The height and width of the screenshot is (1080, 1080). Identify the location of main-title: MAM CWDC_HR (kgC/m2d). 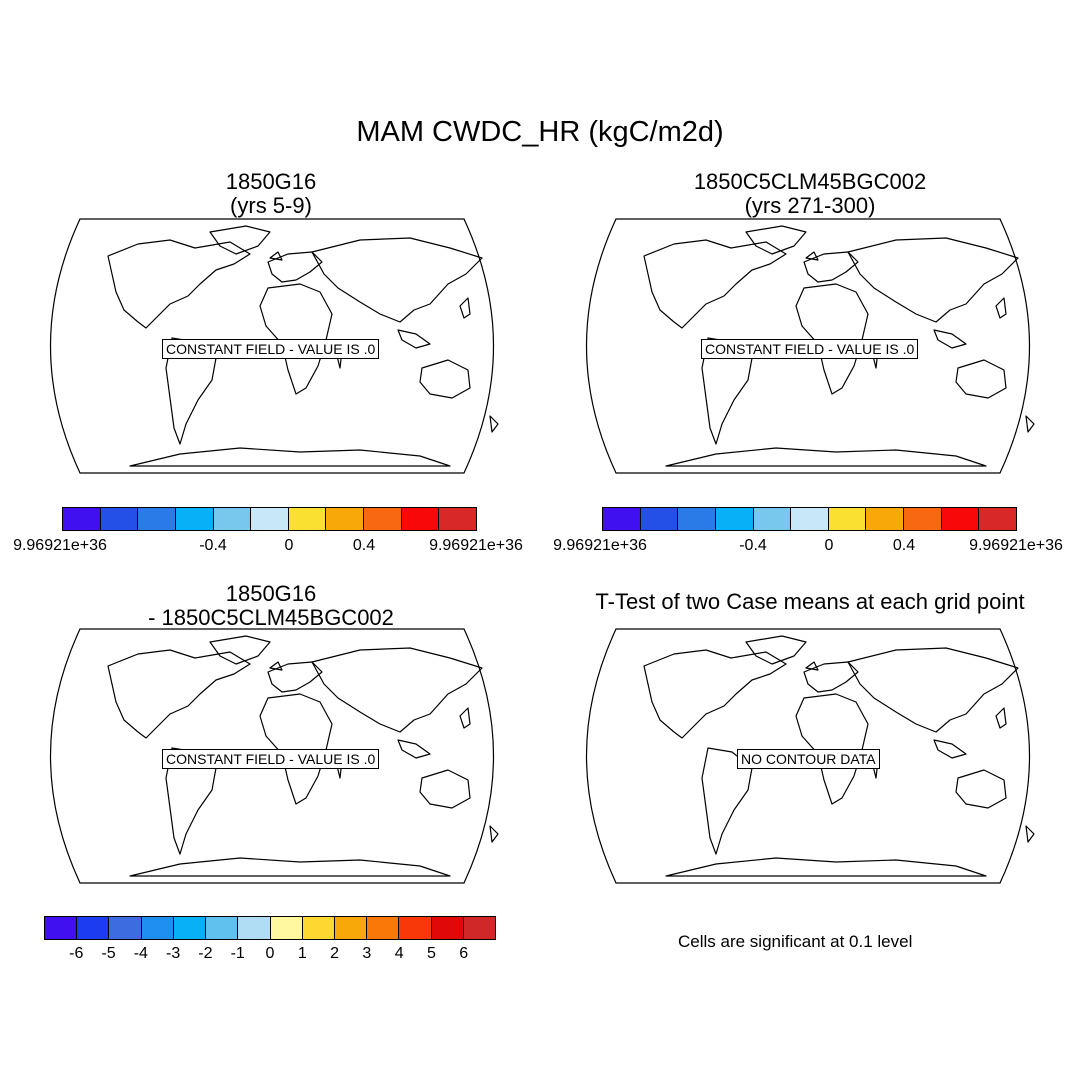
(540, 132).